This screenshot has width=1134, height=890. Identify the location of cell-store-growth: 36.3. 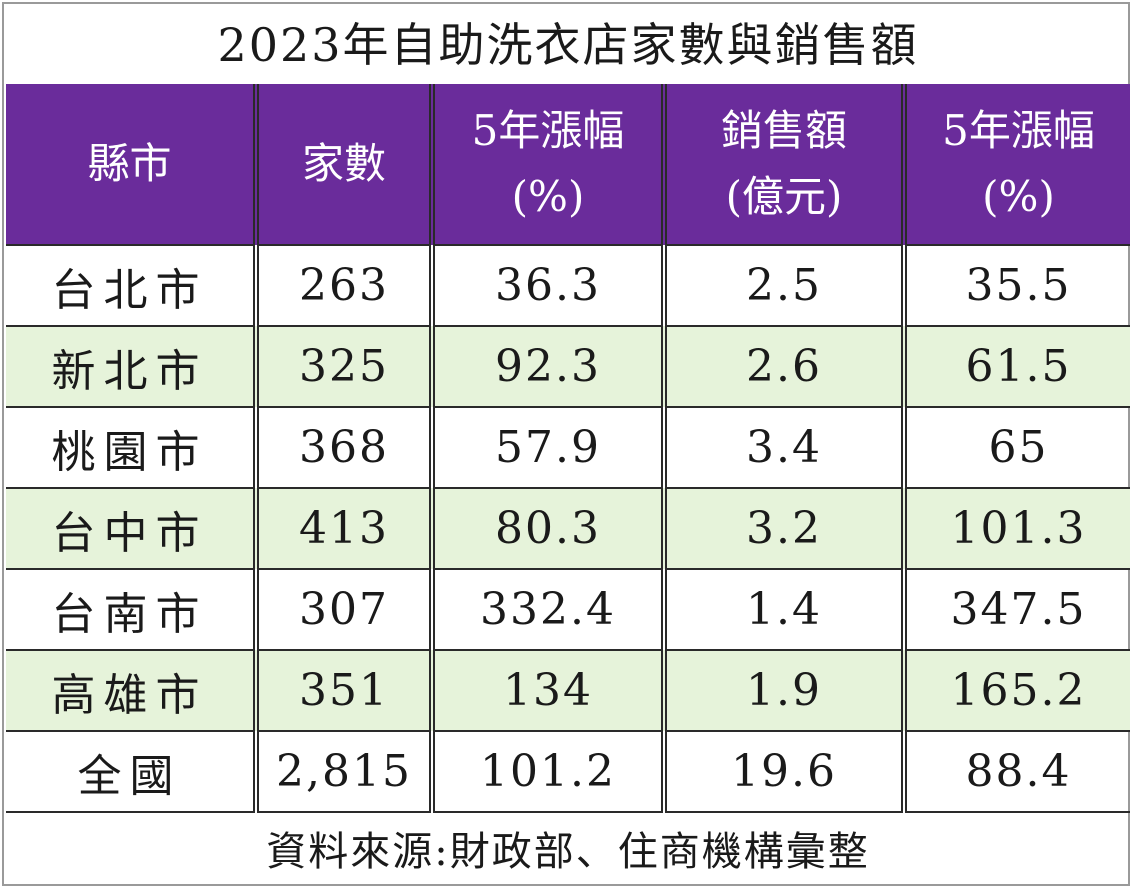
(549, 286).